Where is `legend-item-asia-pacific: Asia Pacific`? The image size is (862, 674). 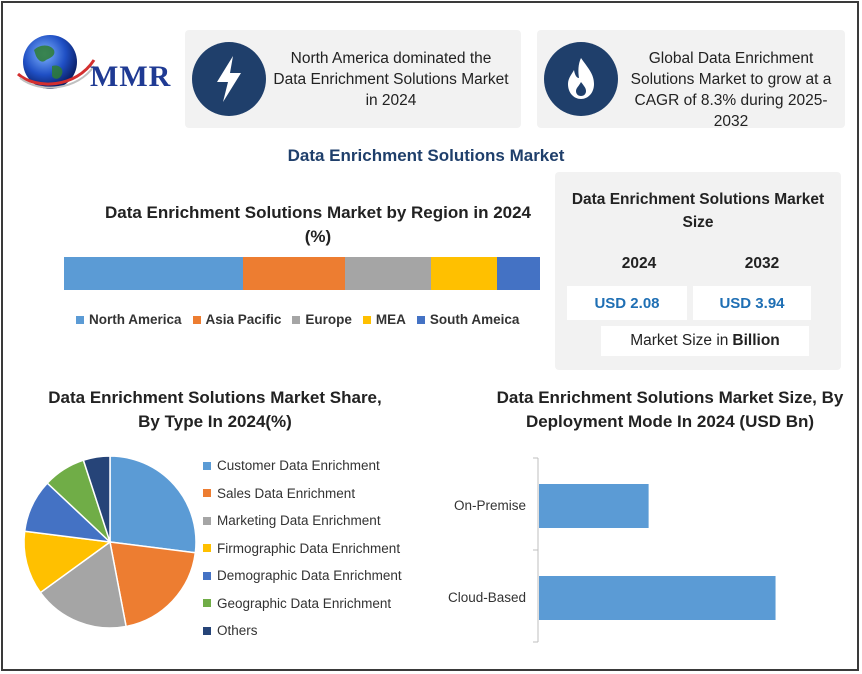 legend-item-asia-pacific: Asia Pacific is located at coordinates (237, 319).